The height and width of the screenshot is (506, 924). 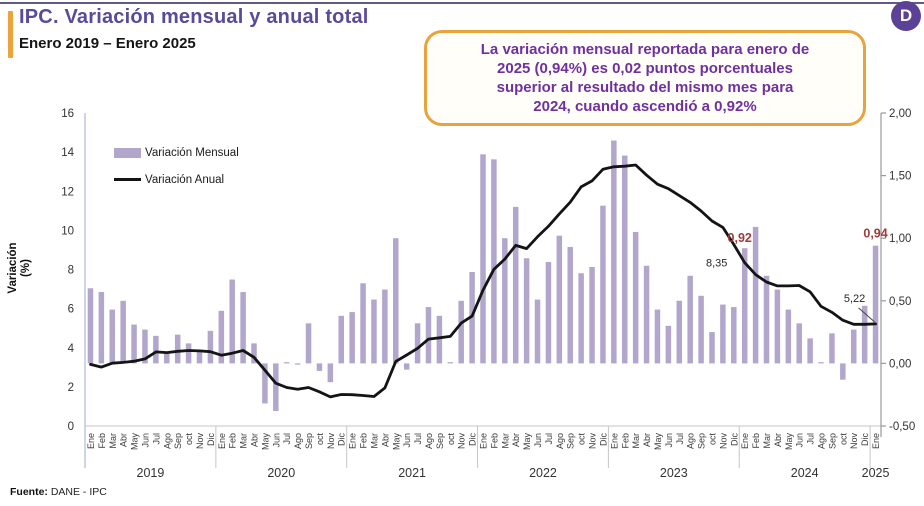 What do you see at coordinates (900, 114) in the screenshot?
I see `right-axis-tick-label: 2,00` at bounding box center [900, 114].